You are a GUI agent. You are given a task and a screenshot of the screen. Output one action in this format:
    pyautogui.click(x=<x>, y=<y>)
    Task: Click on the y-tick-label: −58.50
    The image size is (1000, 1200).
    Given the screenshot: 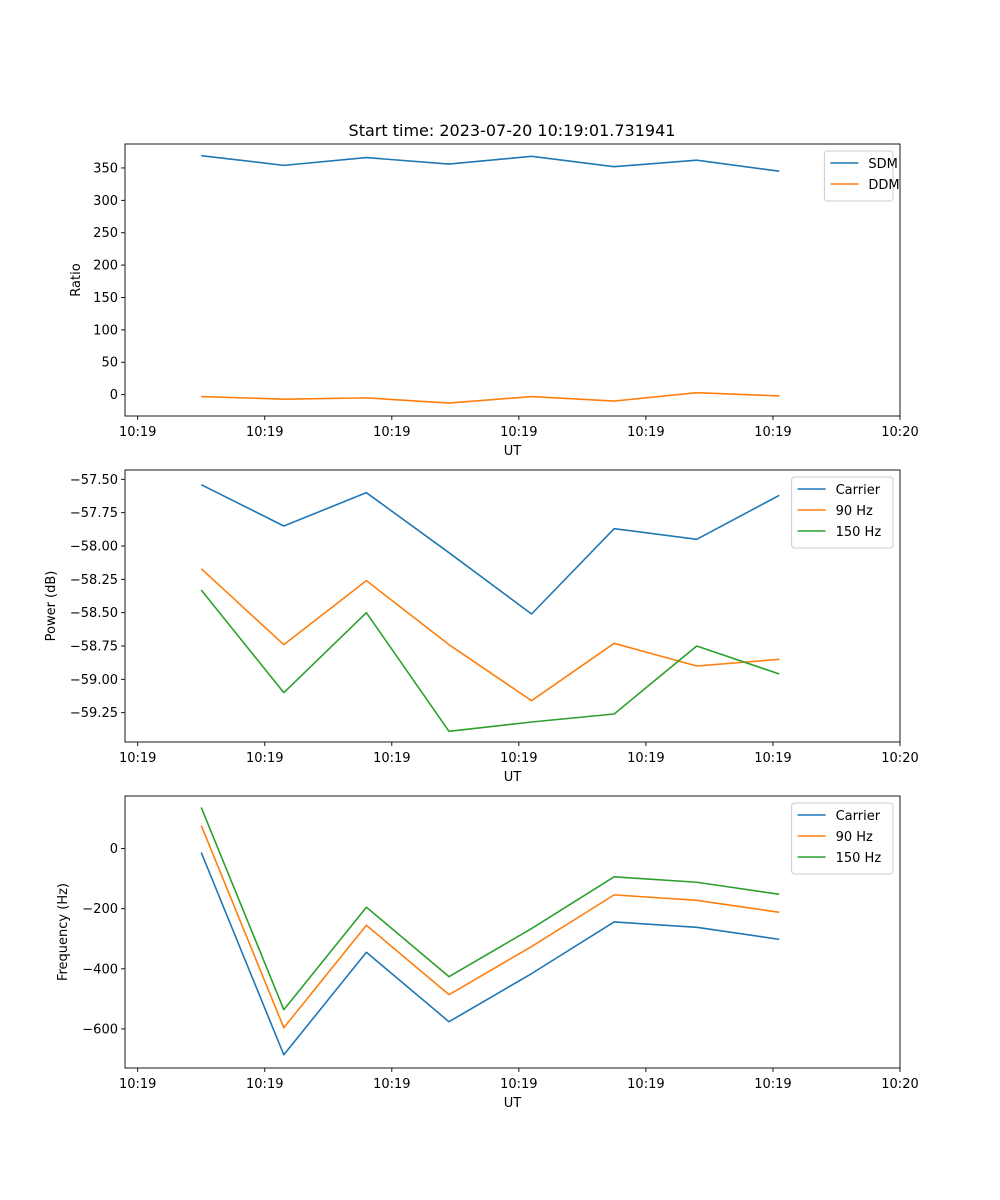 What is the action you would take?
    pyautogui.click(x=94, y=613)
    